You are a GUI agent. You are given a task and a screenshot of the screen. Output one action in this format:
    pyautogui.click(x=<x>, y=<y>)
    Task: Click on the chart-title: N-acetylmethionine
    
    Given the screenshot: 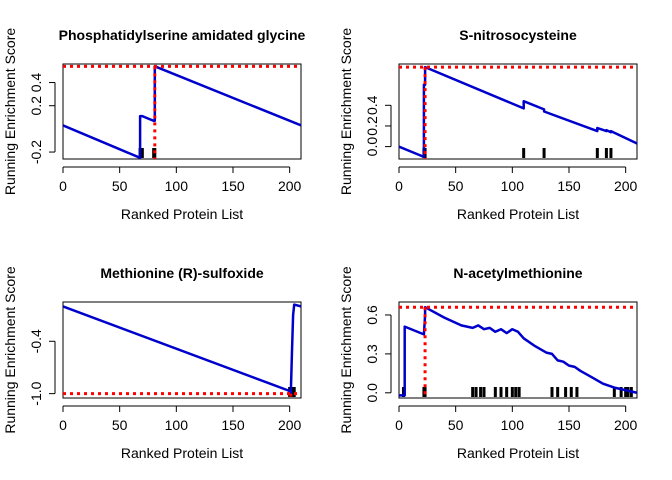 What is the action you would take?
    pyautogui.click(x=517, y=273)
    